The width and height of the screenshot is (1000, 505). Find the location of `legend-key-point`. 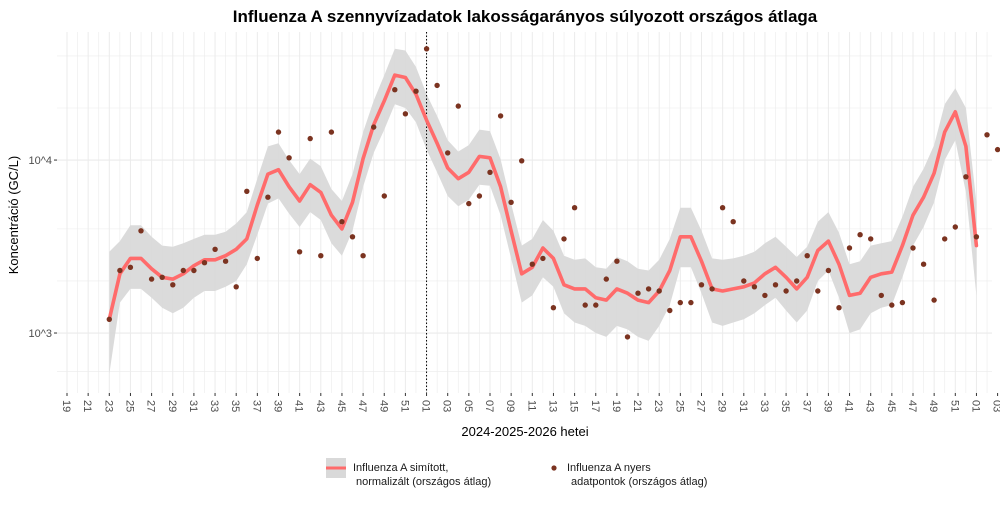

legend-key-point is located at coordinates (554, 468).